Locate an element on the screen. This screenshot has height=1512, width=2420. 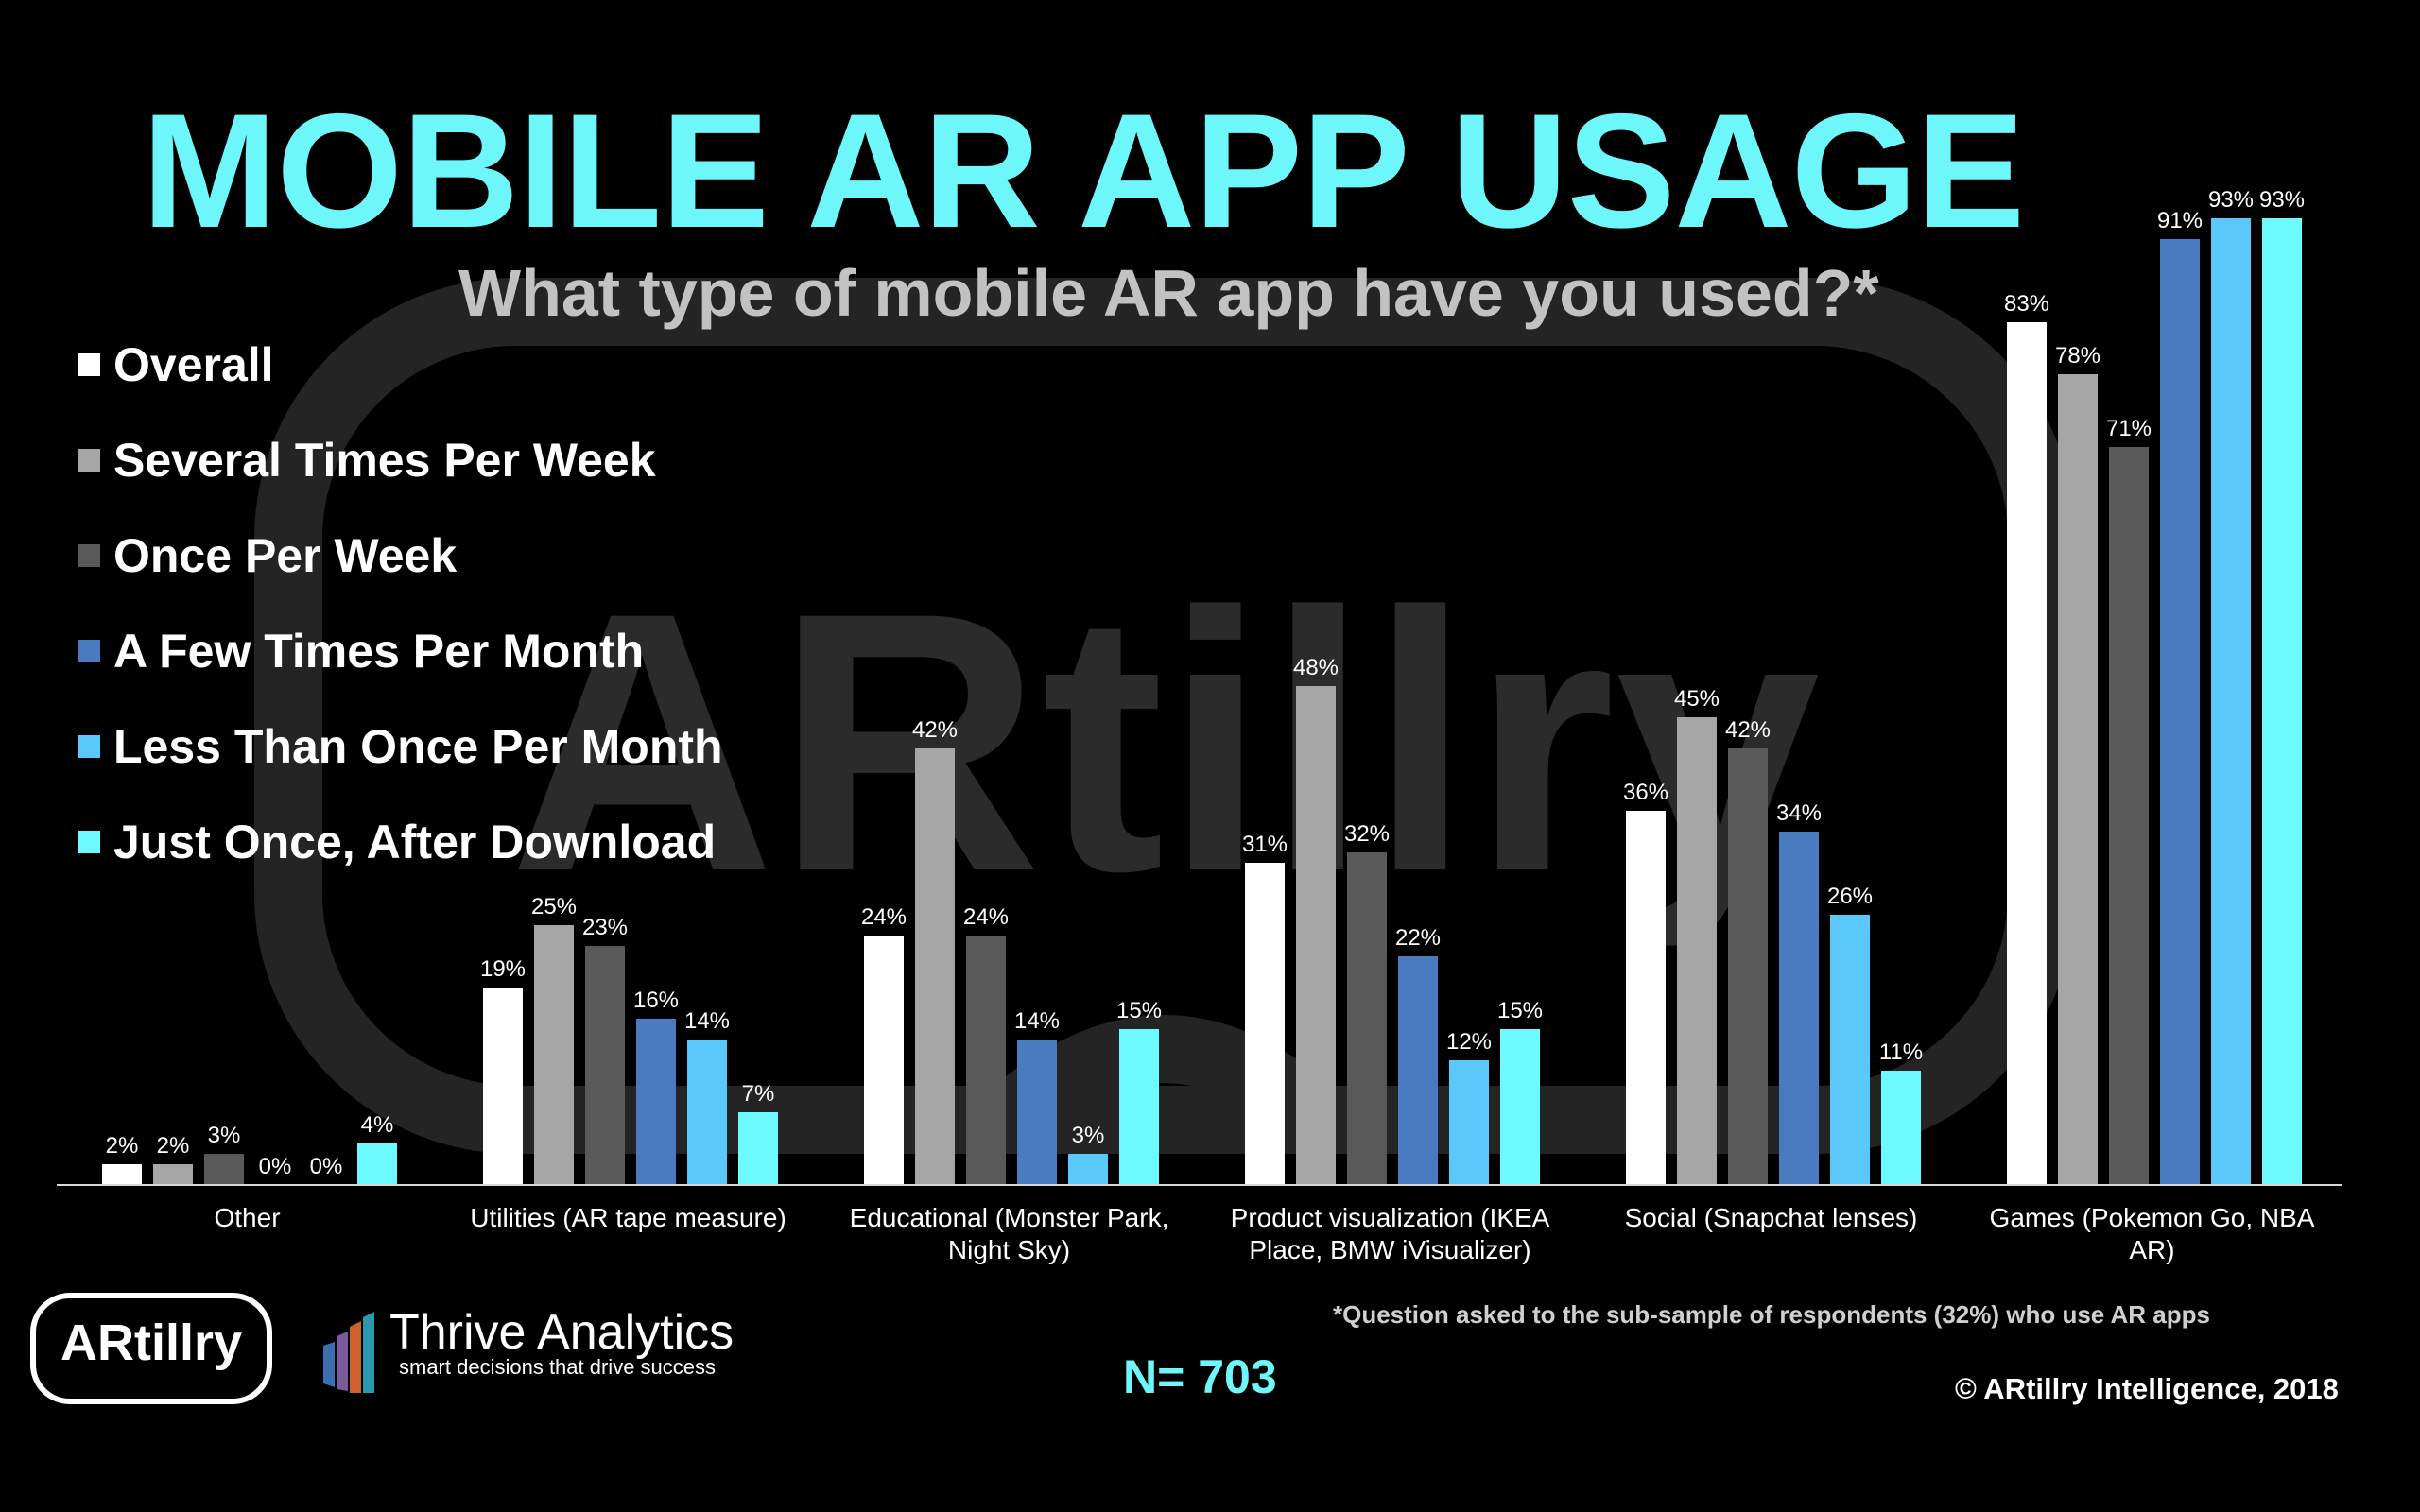
data-label: 45% is located at coordinates (1697, 699).